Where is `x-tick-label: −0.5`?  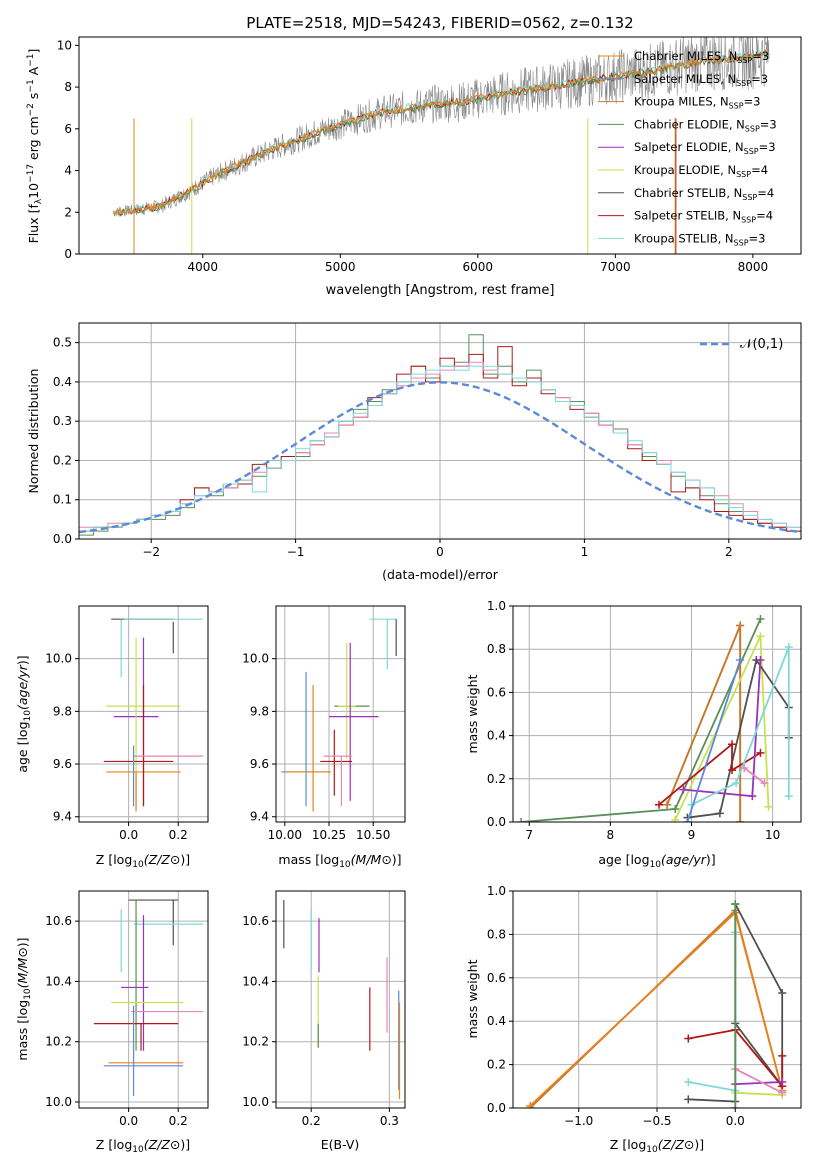
x-tick-label: −0.5 is located at coordinates (656, 1121).